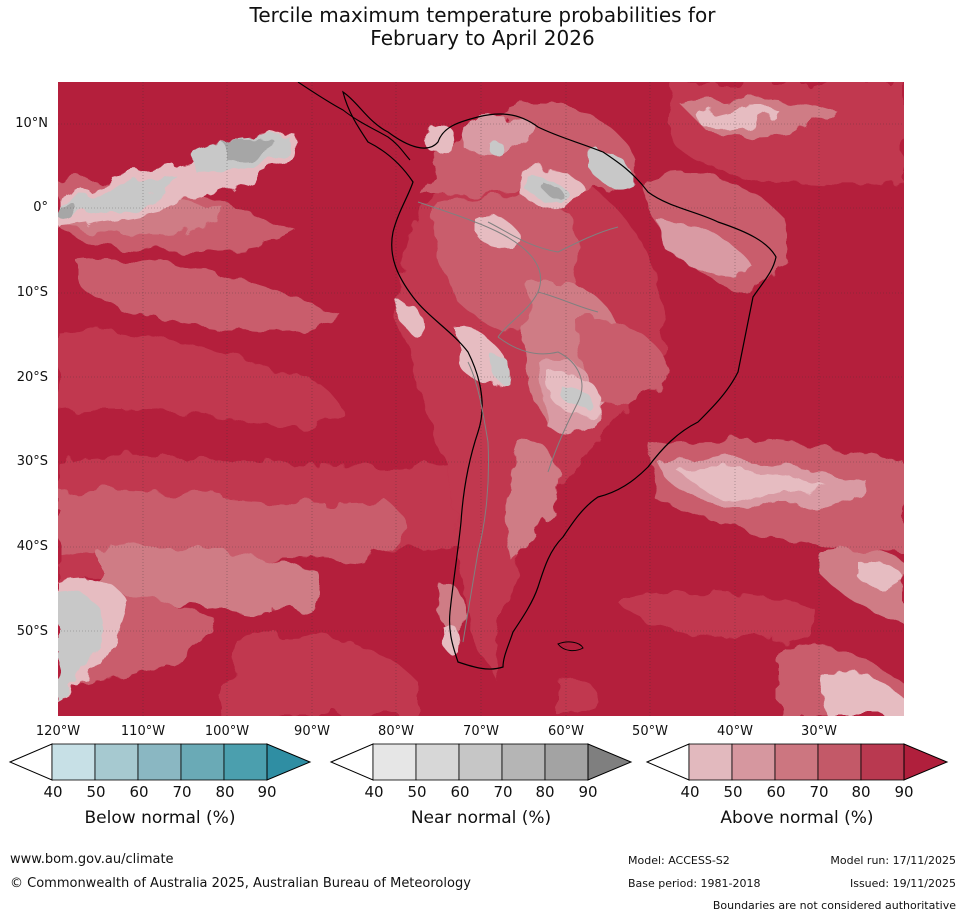 Image resolution: width=965 pixels, height=919 pixels. I want to click on near-normal-colorbar, so click(481, 762).